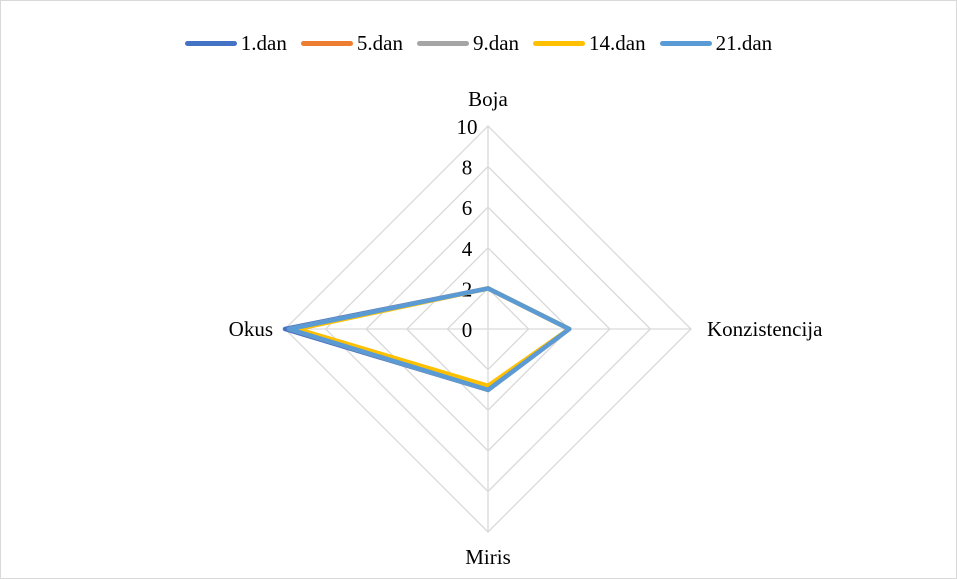  What do you see at coordinates (765, 329) in the screenshot?
I see `category-label-konzistencija: Konzistencija` at bounding box center [765, 329].